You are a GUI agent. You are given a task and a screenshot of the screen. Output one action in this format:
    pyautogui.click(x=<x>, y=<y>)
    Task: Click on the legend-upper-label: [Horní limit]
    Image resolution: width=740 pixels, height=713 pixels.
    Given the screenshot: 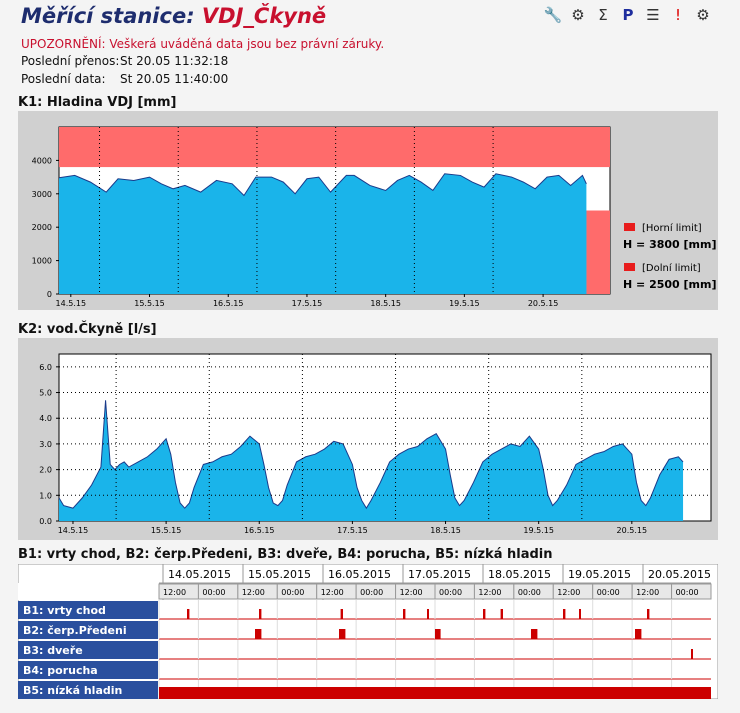 What is the action you would take?
    pyautogui.click(x=672, y=228)
    